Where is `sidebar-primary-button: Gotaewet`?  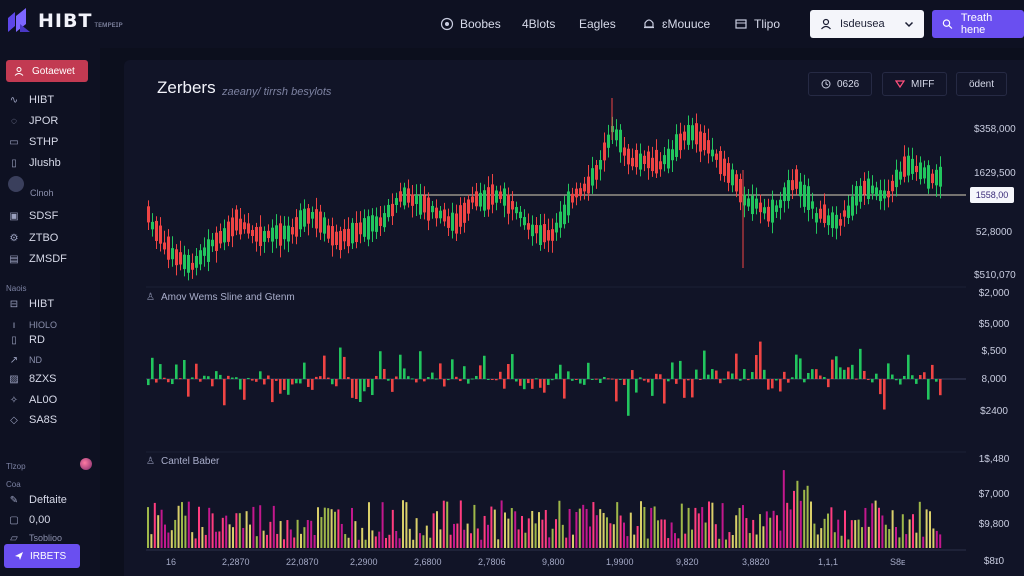 sidebar-primary-button: Gotaewet is located at coordinates (47, 71).